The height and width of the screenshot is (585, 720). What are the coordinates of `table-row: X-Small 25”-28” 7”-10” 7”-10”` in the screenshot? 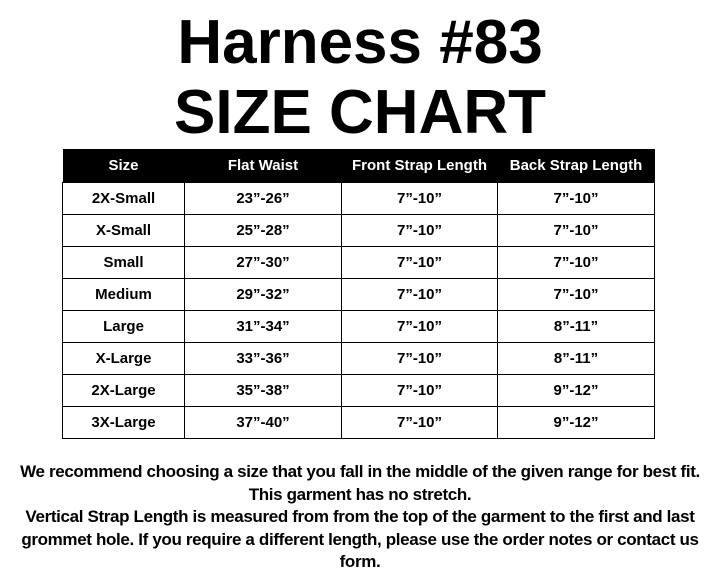 It's located at (358, 230).